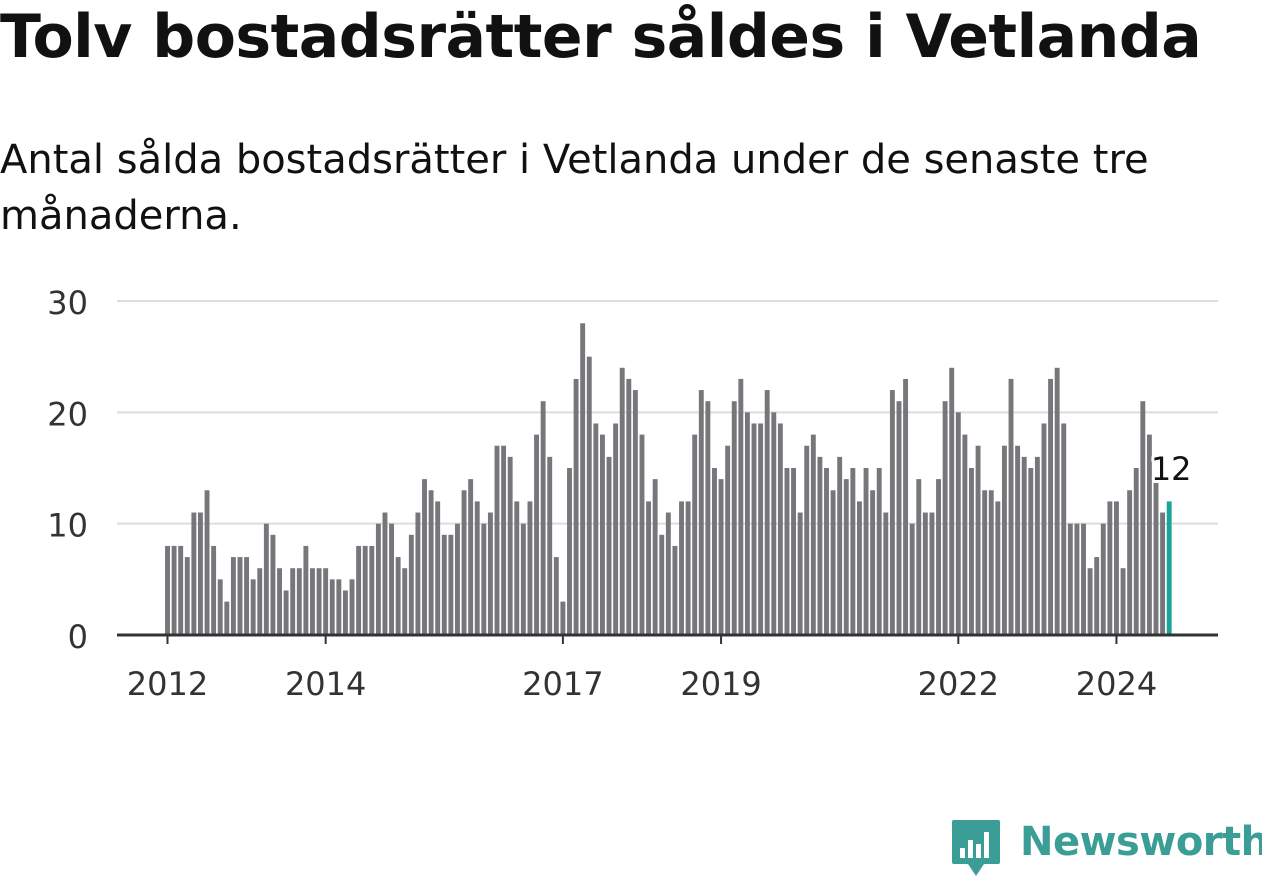 This screenshot has height=880, width=1262. I want to click on brand-name: Newsworthy, so click(1141, 842).